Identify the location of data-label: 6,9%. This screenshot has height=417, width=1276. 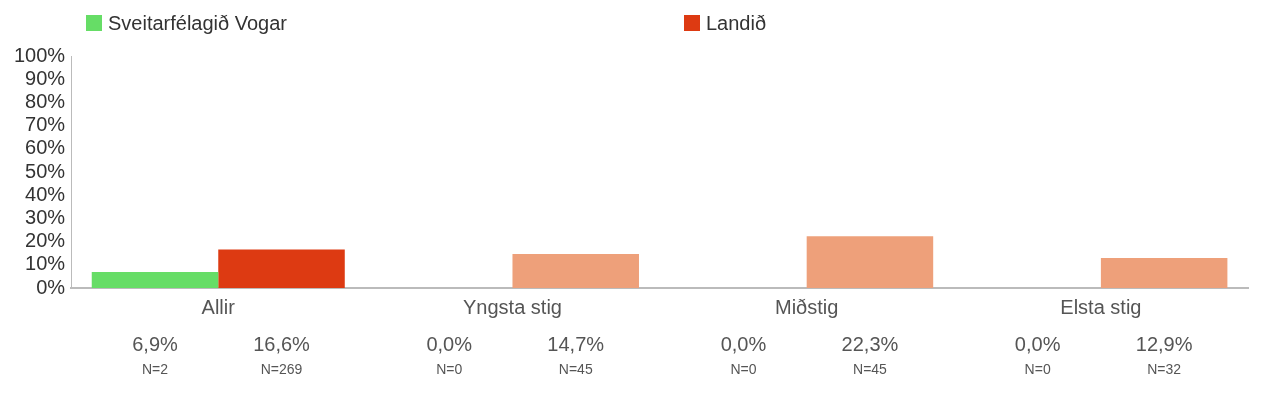
(155, 344).